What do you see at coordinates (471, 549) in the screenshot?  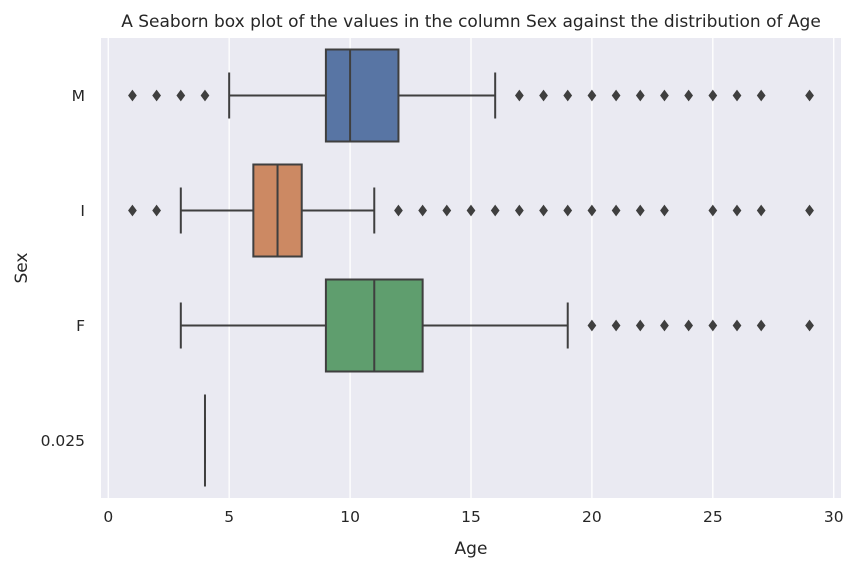 I see `x-axis-label: Age` at bounding box center [471, 549].